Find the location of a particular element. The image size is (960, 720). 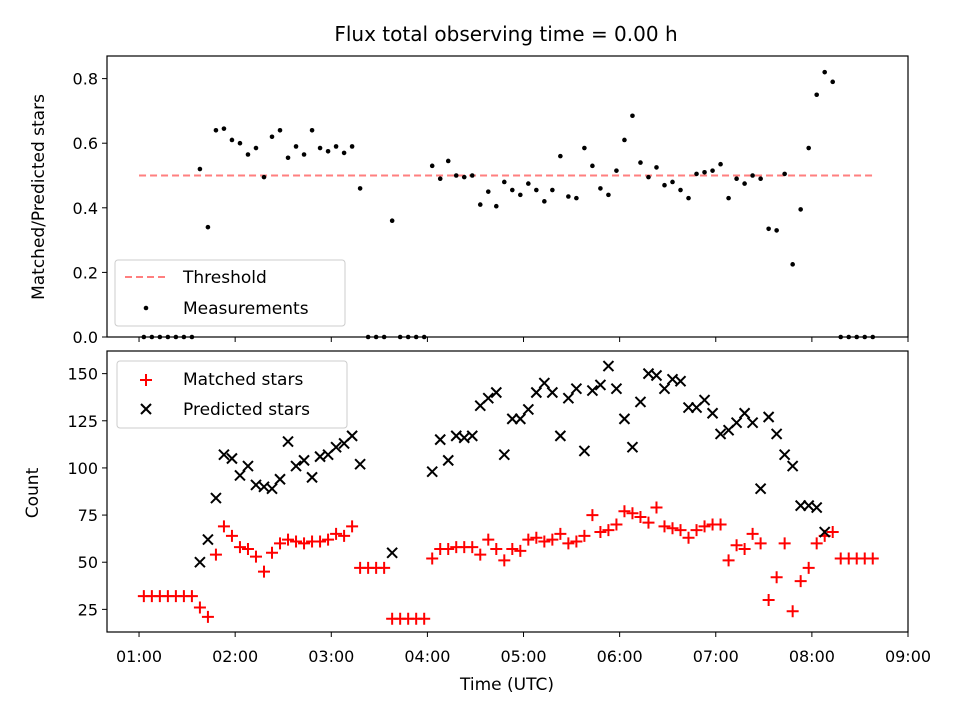

bottom-y-tick-label: 100 is located at coordinates (82, 468).